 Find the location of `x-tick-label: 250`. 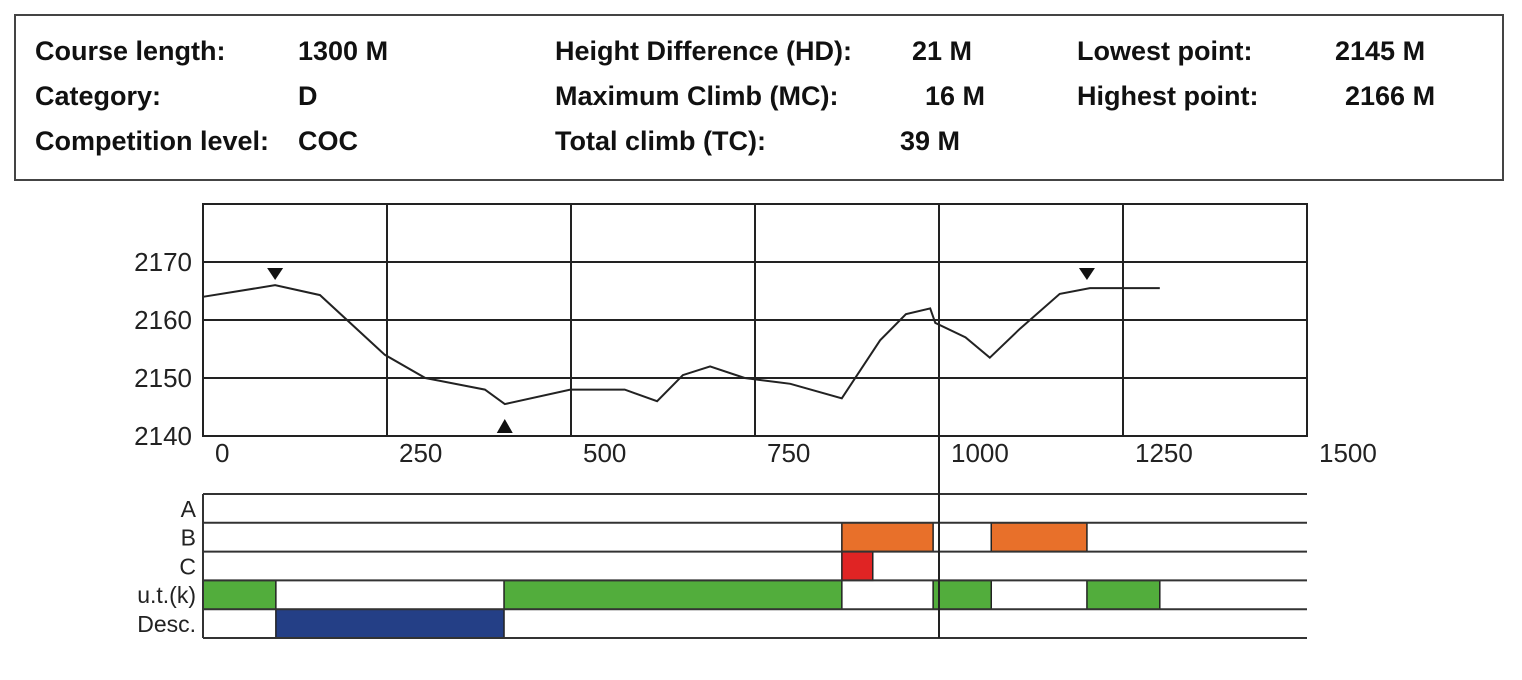

x-tick-label: 250 is located at coordinates (420, 453).